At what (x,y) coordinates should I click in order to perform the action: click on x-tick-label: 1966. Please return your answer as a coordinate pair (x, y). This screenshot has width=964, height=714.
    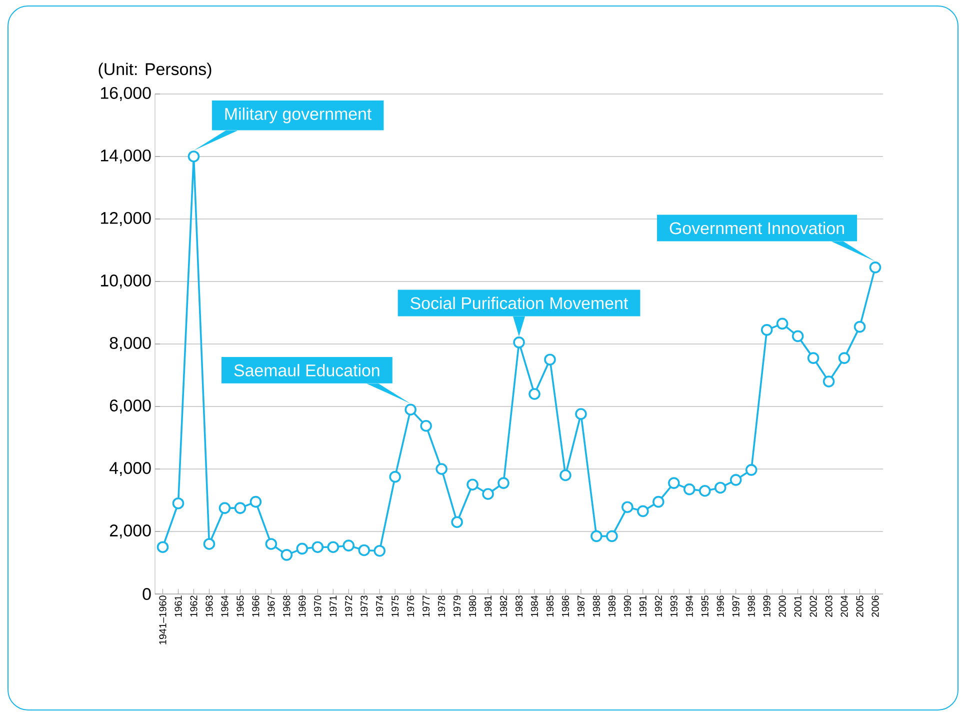
    Looking at the image, I should click on (256, 606).